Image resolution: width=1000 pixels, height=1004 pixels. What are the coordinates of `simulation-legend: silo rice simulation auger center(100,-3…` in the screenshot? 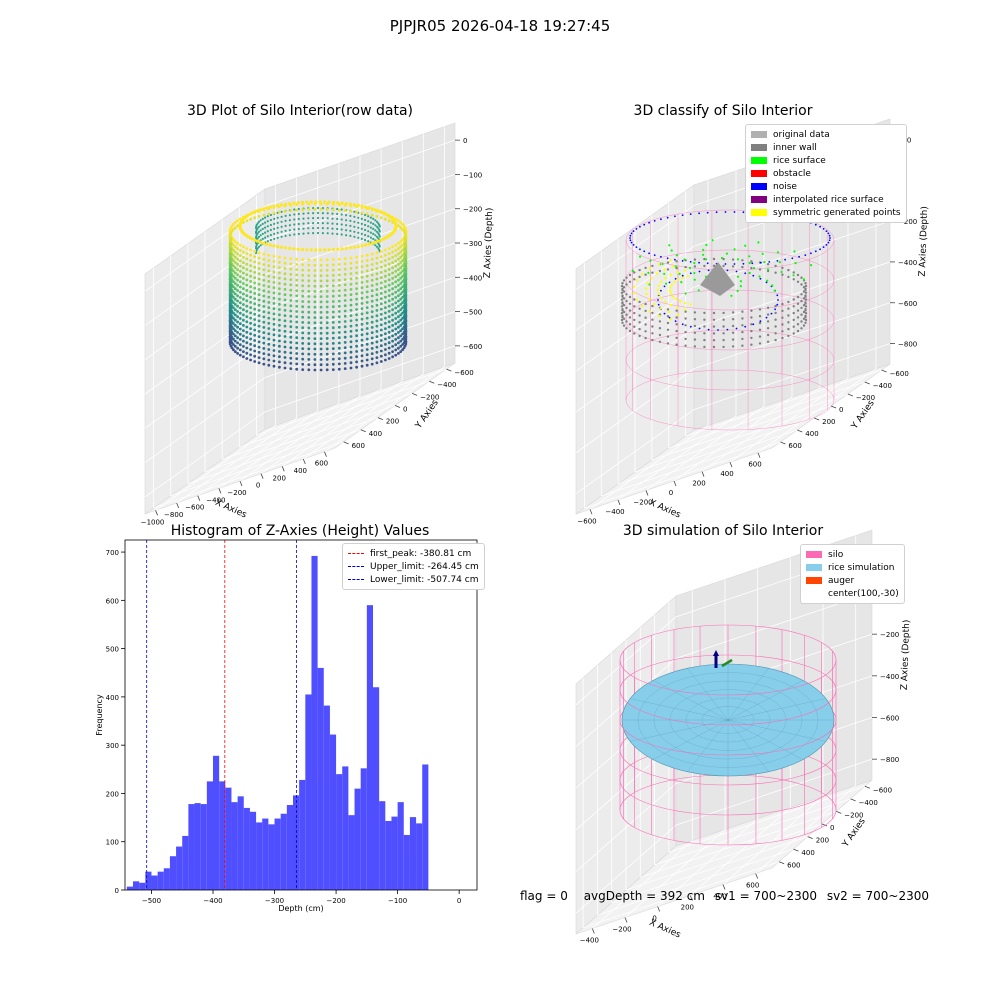 It's located at (852, 574).